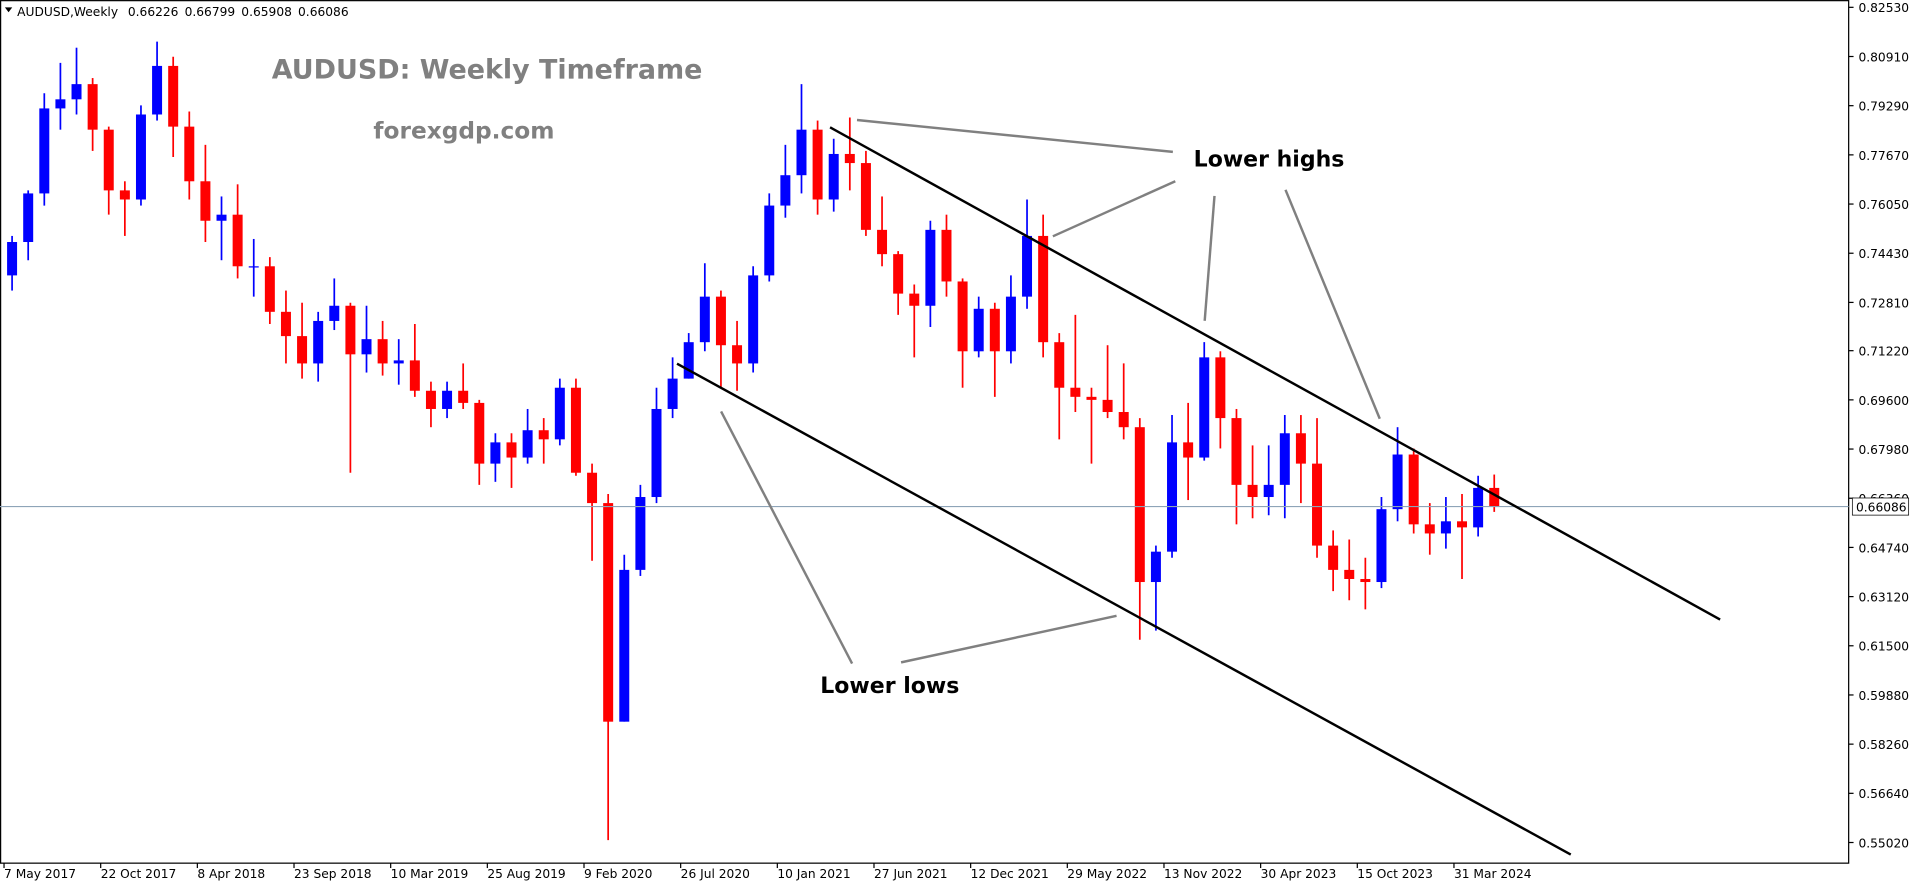  I want to click on current-price-box, so click(1880, 506).